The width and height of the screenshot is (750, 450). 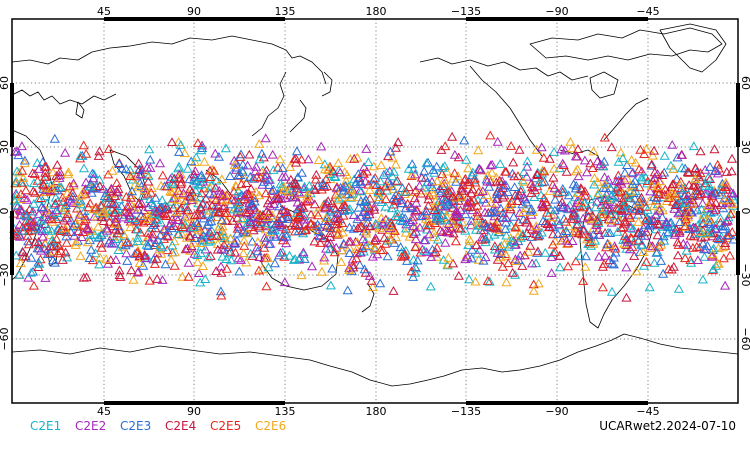 What do you see at coordinates (693, 48) in the screenshot?
I see `coastline-greenland` at bounding box center [693, 48].